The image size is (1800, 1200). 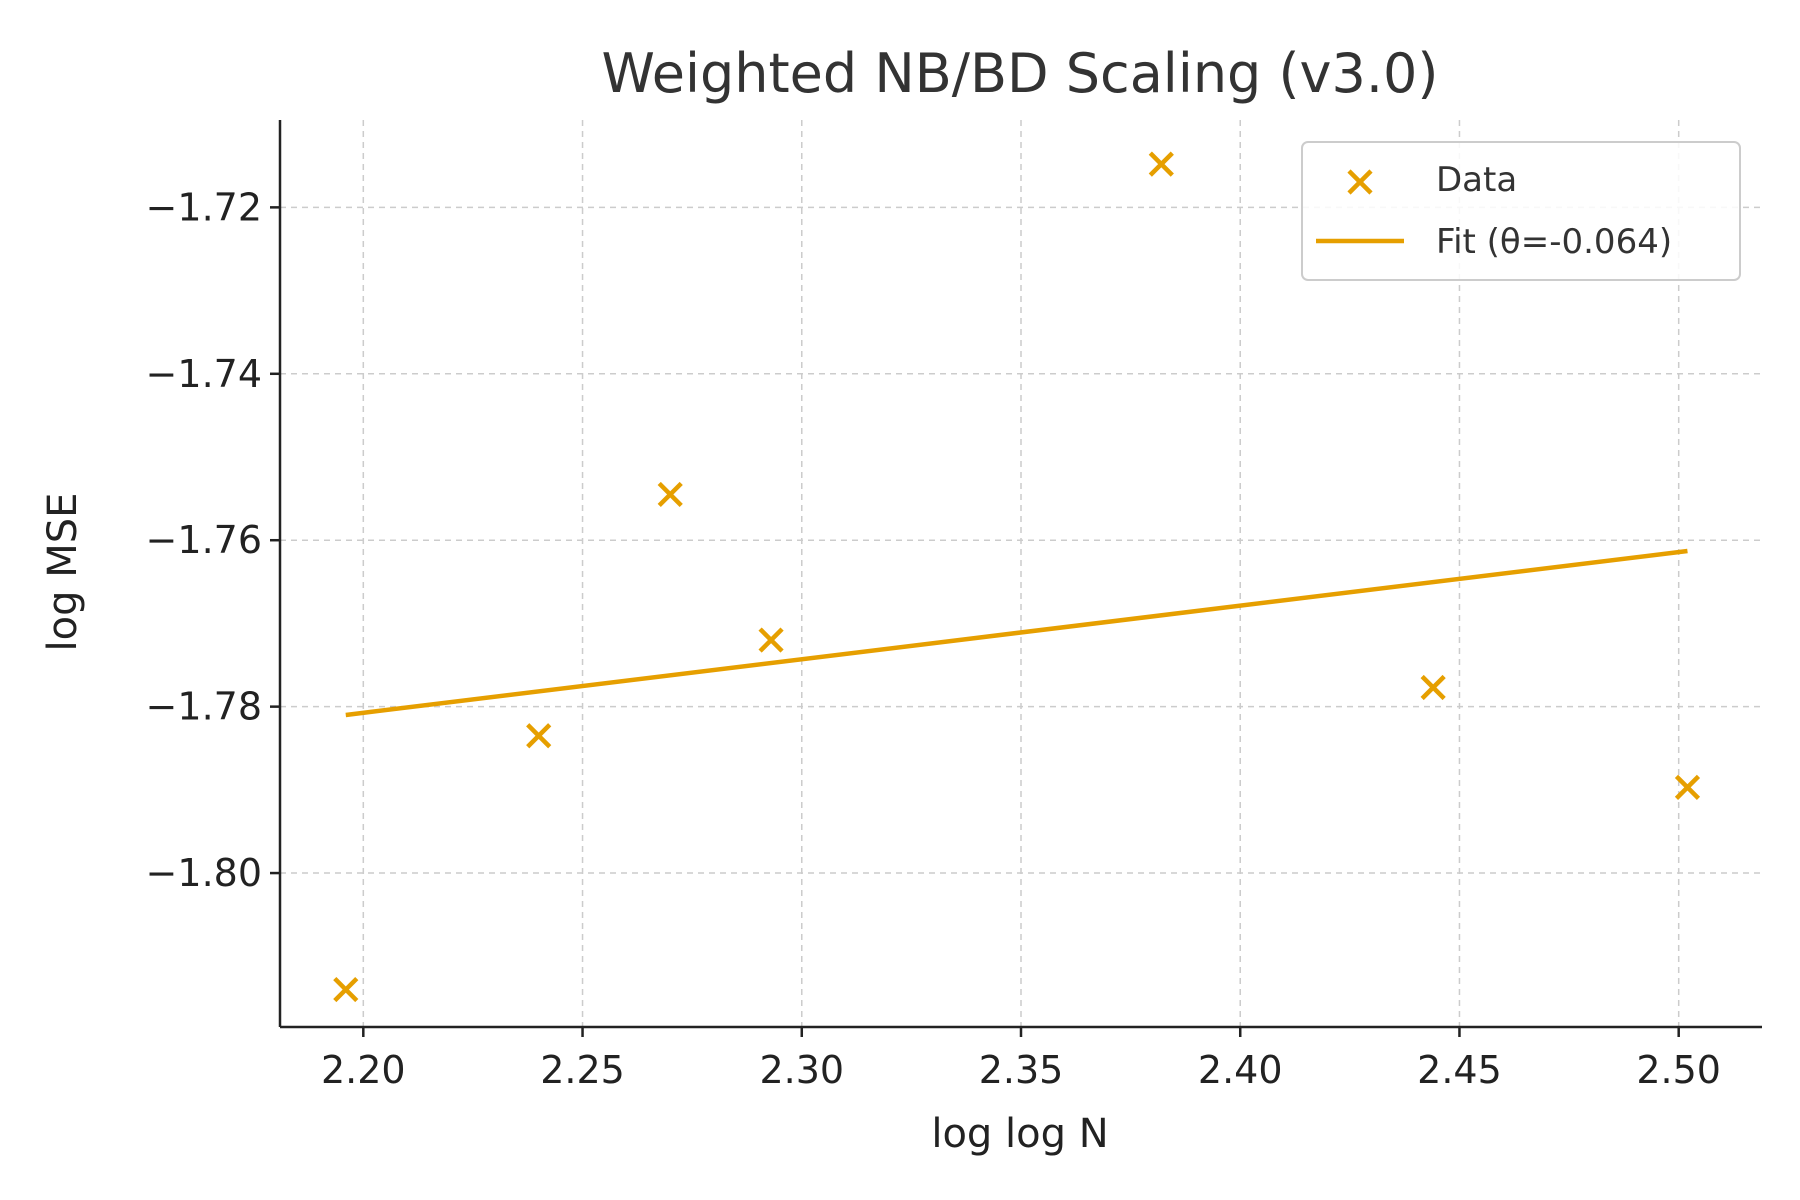 I want to click on legend-label-data: Data, so click(x=1476, y=180).